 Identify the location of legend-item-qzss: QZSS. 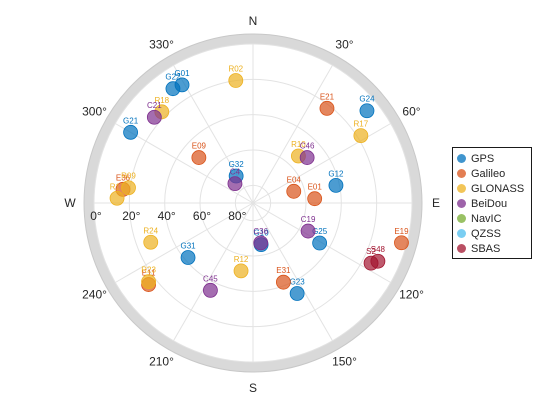
(492, 233).